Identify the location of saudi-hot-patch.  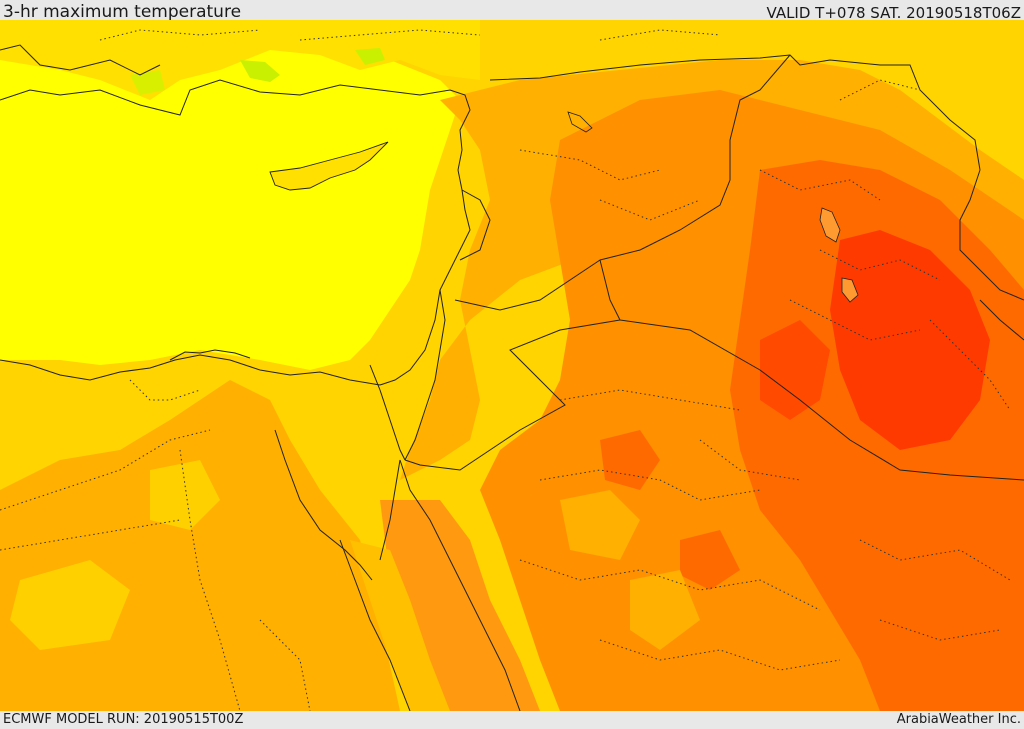
(630, 460).